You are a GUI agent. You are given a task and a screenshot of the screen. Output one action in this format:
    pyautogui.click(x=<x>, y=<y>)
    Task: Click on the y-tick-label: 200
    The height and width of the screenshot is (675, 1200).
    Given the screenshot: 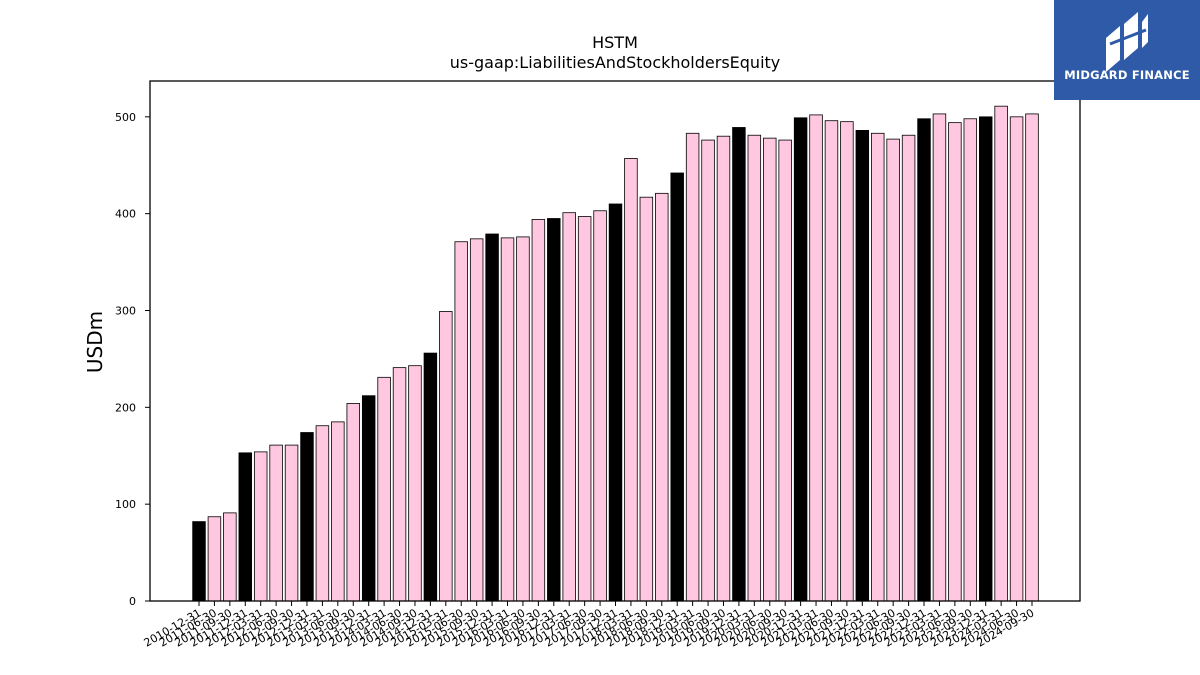 What is the action you would take?
    pyautogui.click(x=125, y=407)
    